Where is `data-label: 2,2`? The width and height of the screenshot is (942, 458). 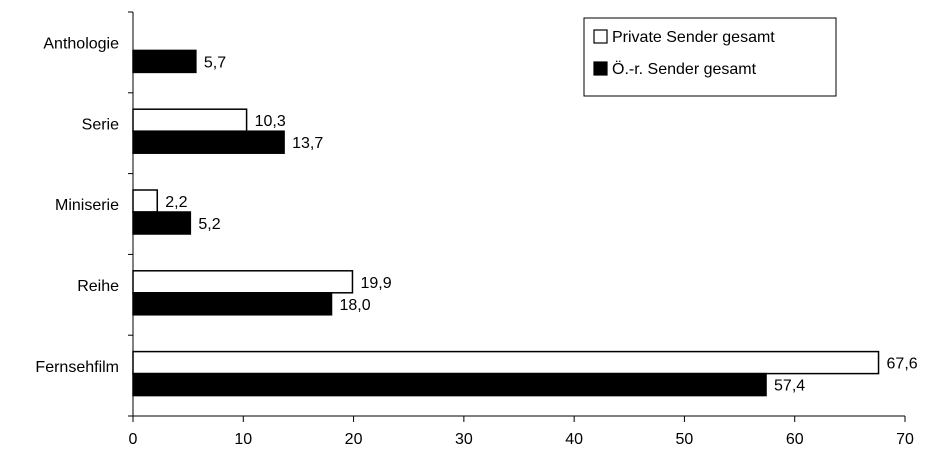
data-label: 2,2 is located at coordinates (176, 202).